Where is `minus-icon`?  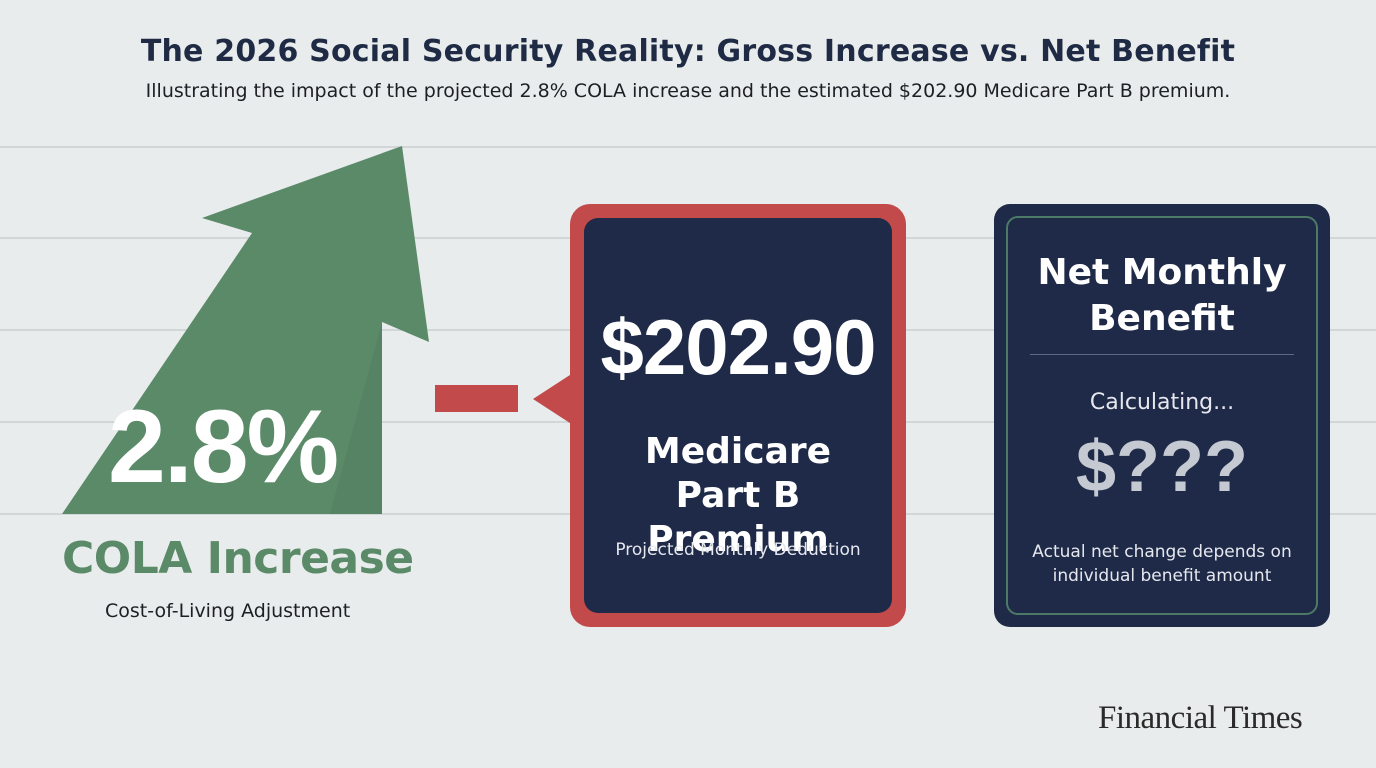
minus-icon is located at coordinates (476, 398).